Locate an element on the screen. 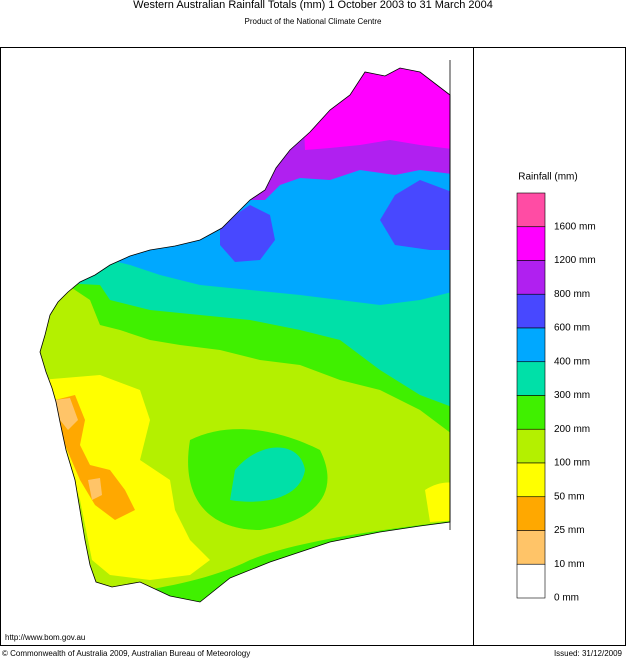 This screenshot has width=626, height=658. issued: Issued: 31/12/2009 is located at coordinates (588, 653).